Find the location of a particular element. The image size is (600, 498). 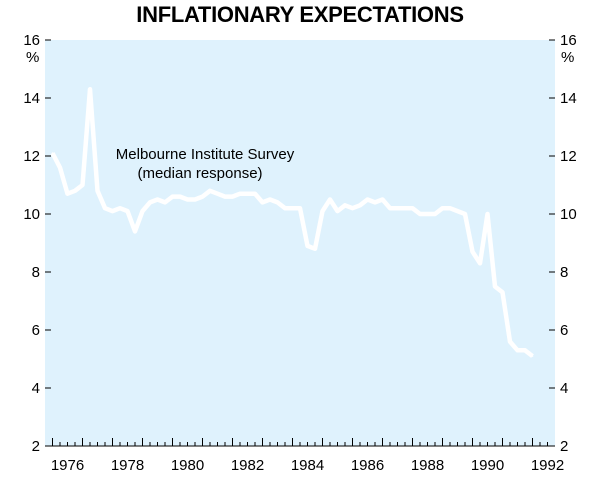

right-axis-unit: % is located at coordinates (567, 57).